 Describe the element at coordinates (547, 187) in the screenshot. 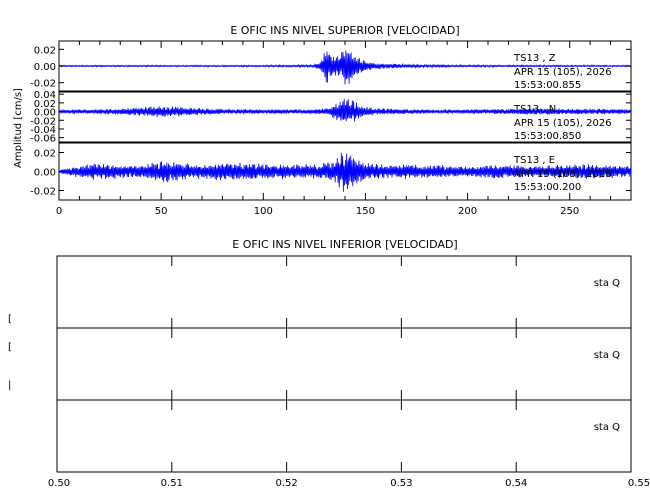

I see `time-label: 15:53:00.200` at that location.